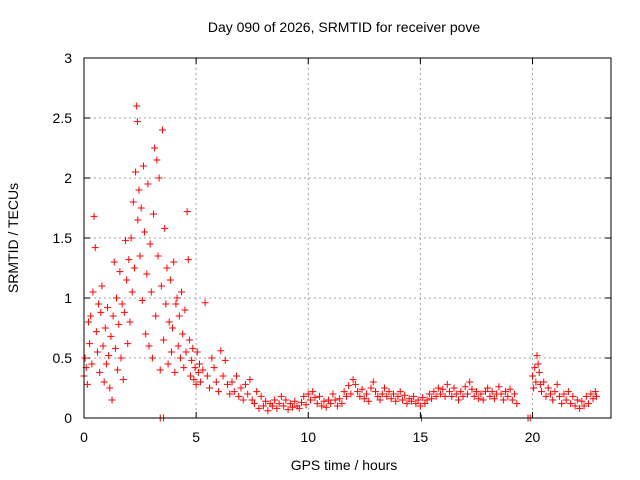 The height and width of the screenshot is (480, 640). What do you see at coordinates (308, 437) in the screenshot?
I see `x-tick-label: 10` at bounding box center [308, 437].